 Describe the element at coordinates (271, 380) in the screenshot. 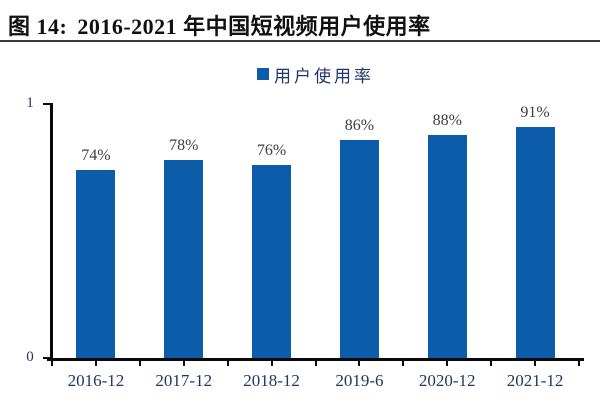

I see `x-axis-category-label: 2018-12` at that location.